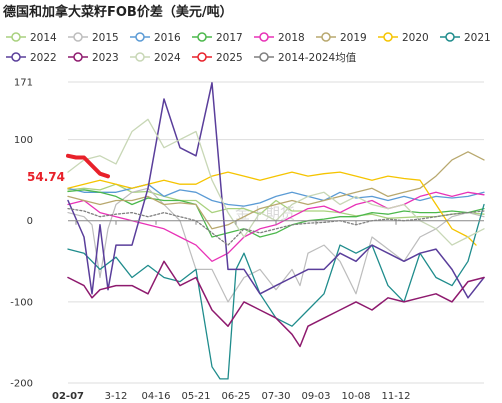 This screenshot has height=403, width=502. Describe the element at coordinates (291, 38) in the screenshot. I see `legend-label: 2018` at that location.